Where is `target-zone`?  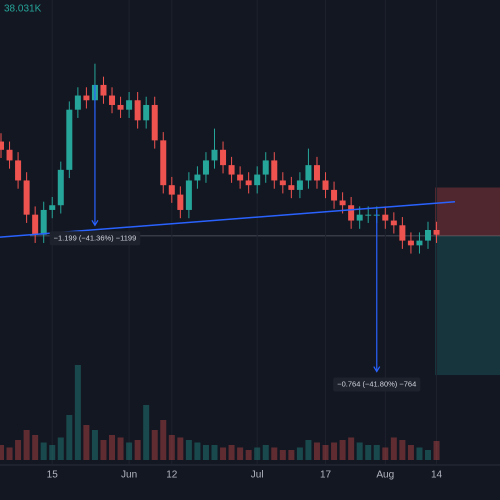
target-zone is located at coordinates (467, 305).